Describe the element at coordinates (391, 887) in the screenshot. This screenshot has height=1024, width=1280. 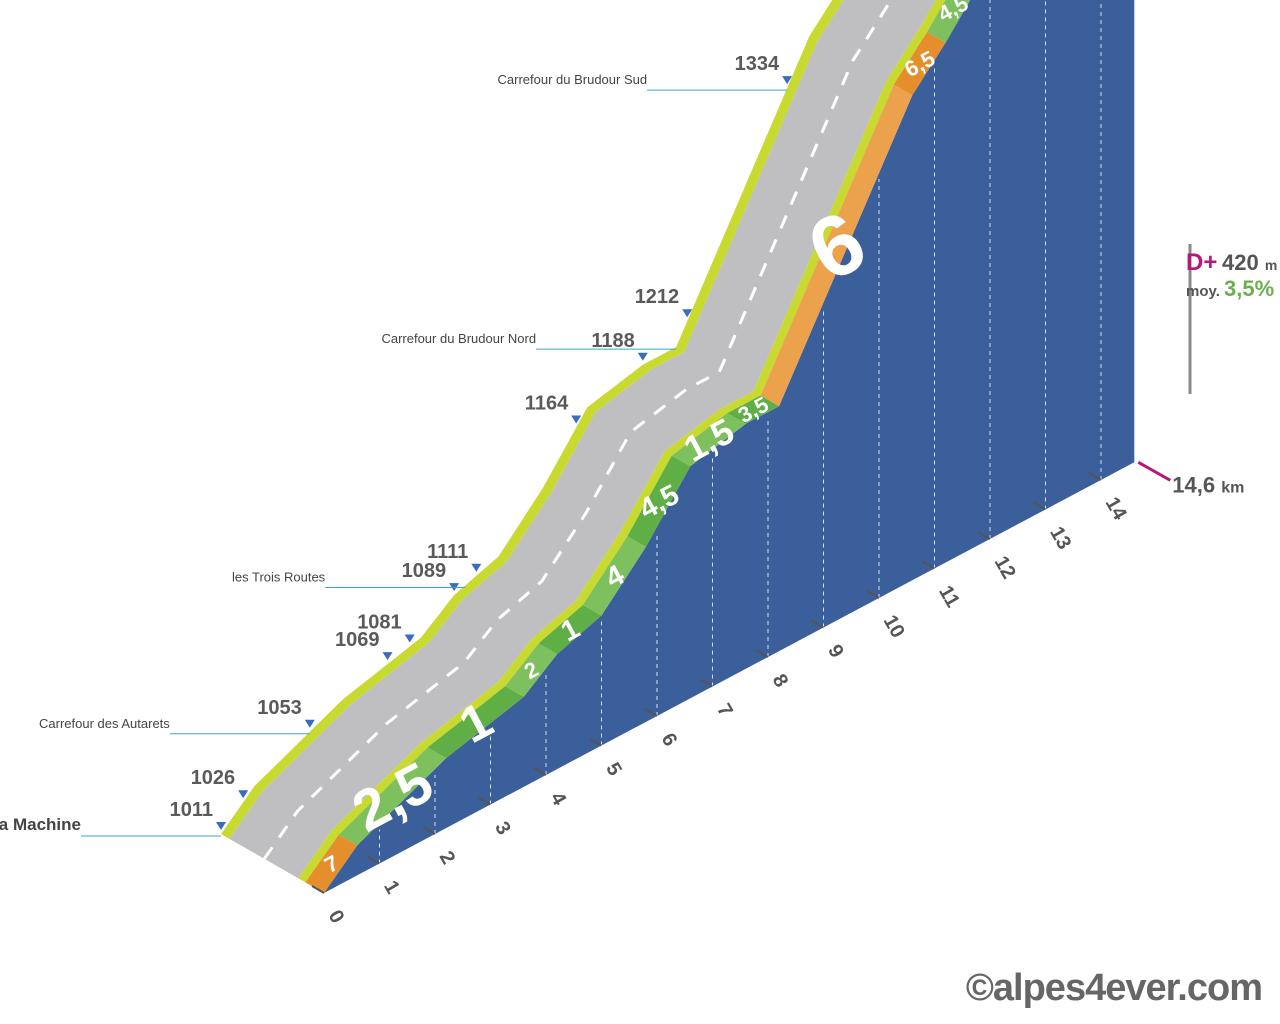
I see `km-tick-label: 1` at that location.